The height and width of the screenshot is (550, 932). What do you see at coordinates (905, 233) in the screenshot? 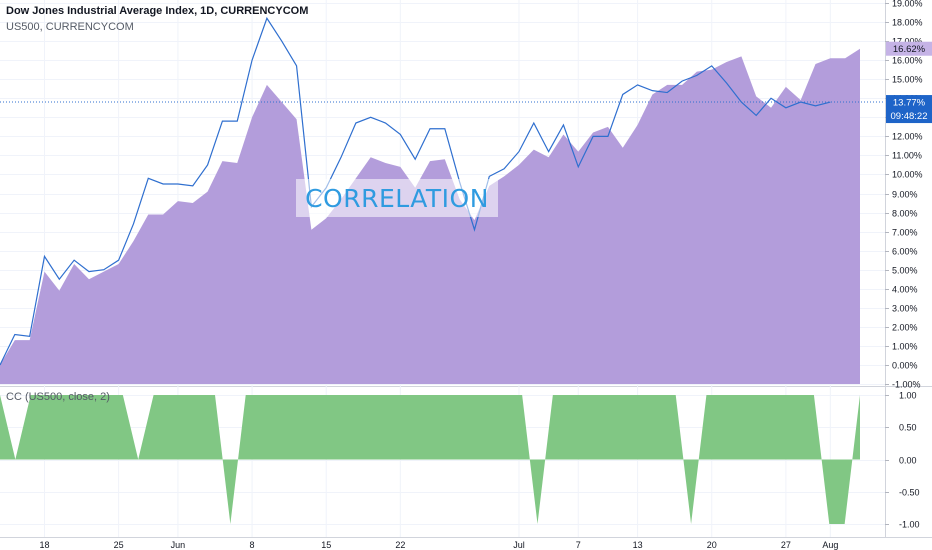
I see `y-tick-label: 7.00%` at bounding box center [905, 233].